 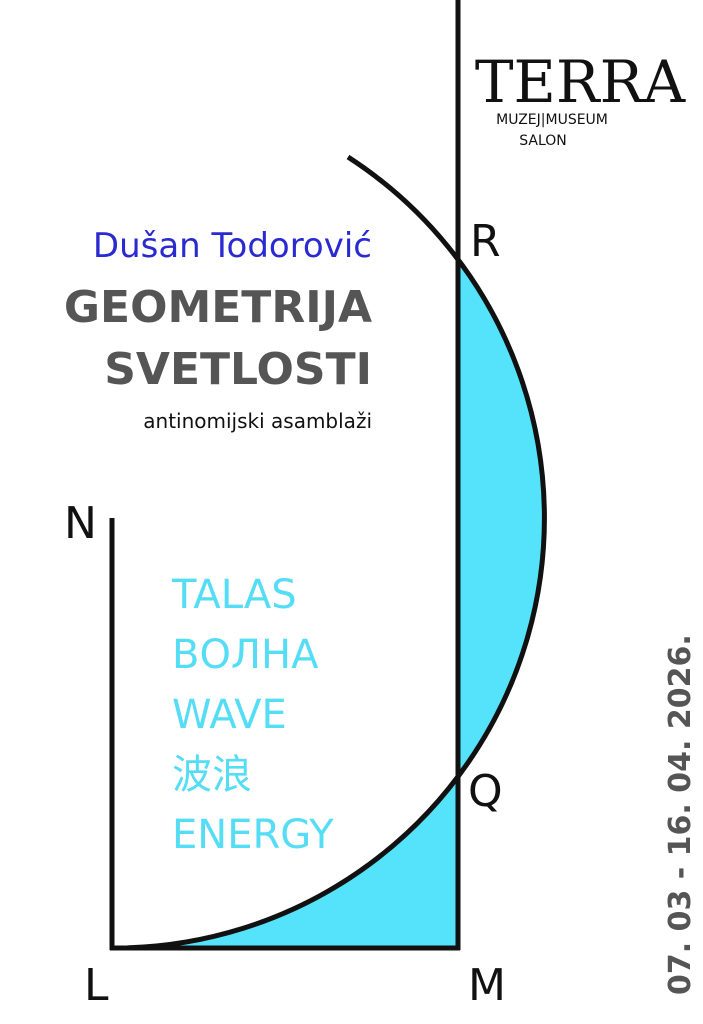 I want to click on logo-name: TERRA, so click(x=580, y=82).